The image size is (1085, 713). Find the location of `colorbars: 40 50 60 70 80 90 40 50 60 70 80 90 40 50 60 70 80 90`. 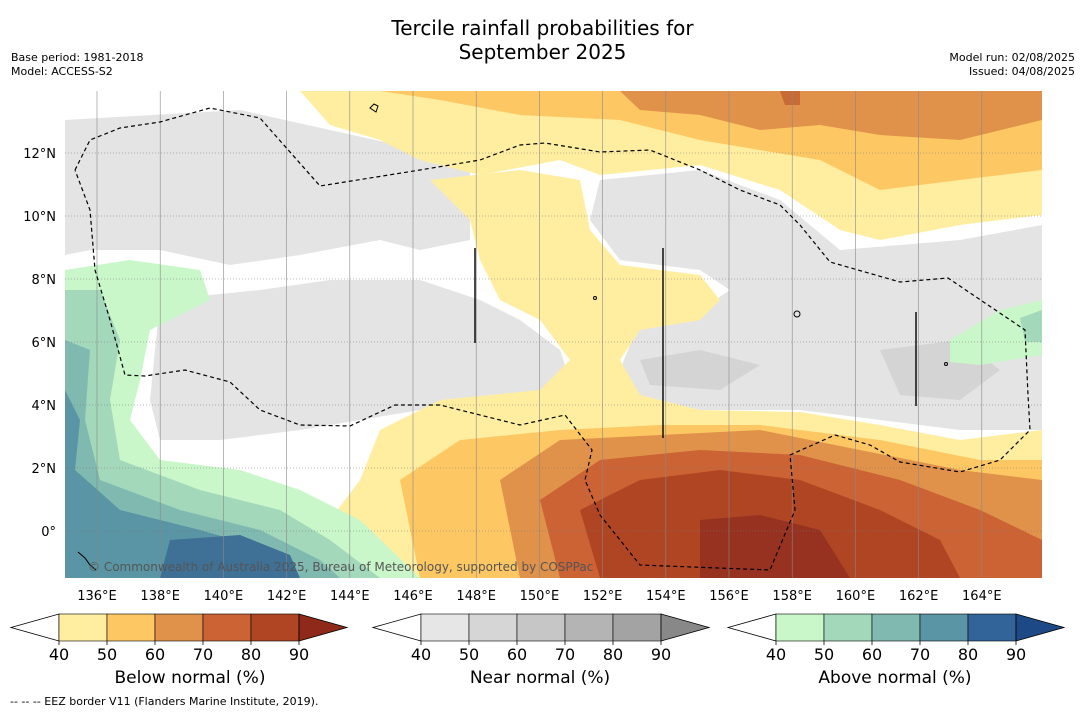

colorbars: 40 50 60 70 80 90 40 50 60 70 80 90 40 50 60 70 80 90 is located at coordinates (537, 638).